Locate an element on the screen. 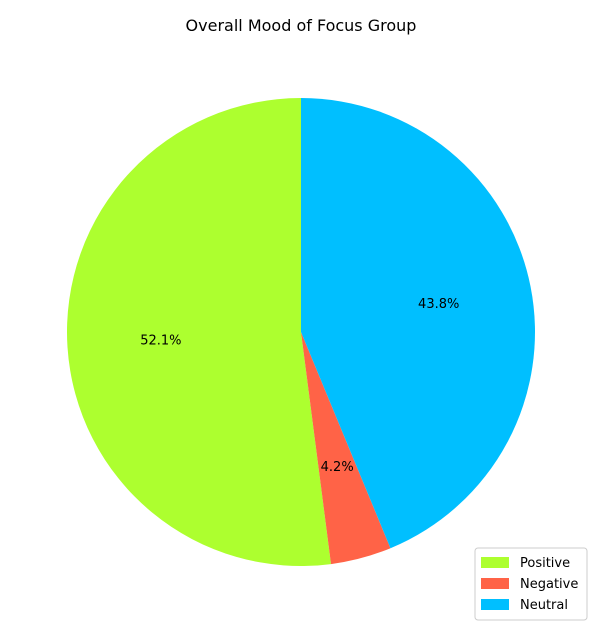 The height and width of the screenshot is (628, 605). legend-swatch-neutral is located at coordinates (495, 604).